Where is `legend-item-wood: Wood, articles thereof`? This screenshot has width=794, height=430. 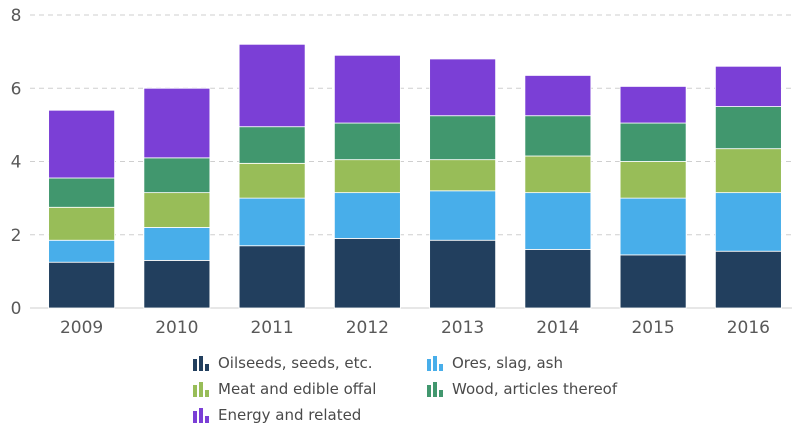
legend-item-wood: Wood, articles thereof is located at coordinates (541, 389).